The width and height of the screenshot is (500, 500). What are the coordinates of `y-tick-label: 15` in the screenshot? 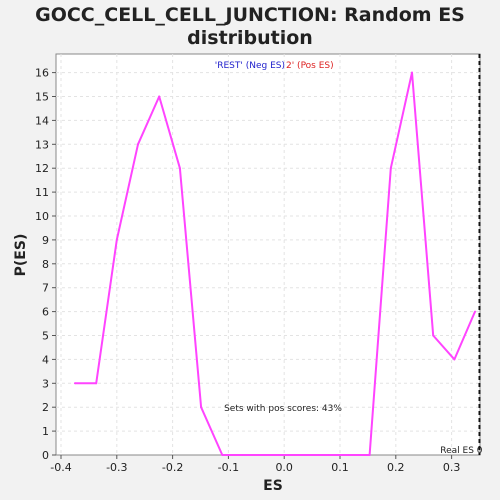 It's located at (42, 97).